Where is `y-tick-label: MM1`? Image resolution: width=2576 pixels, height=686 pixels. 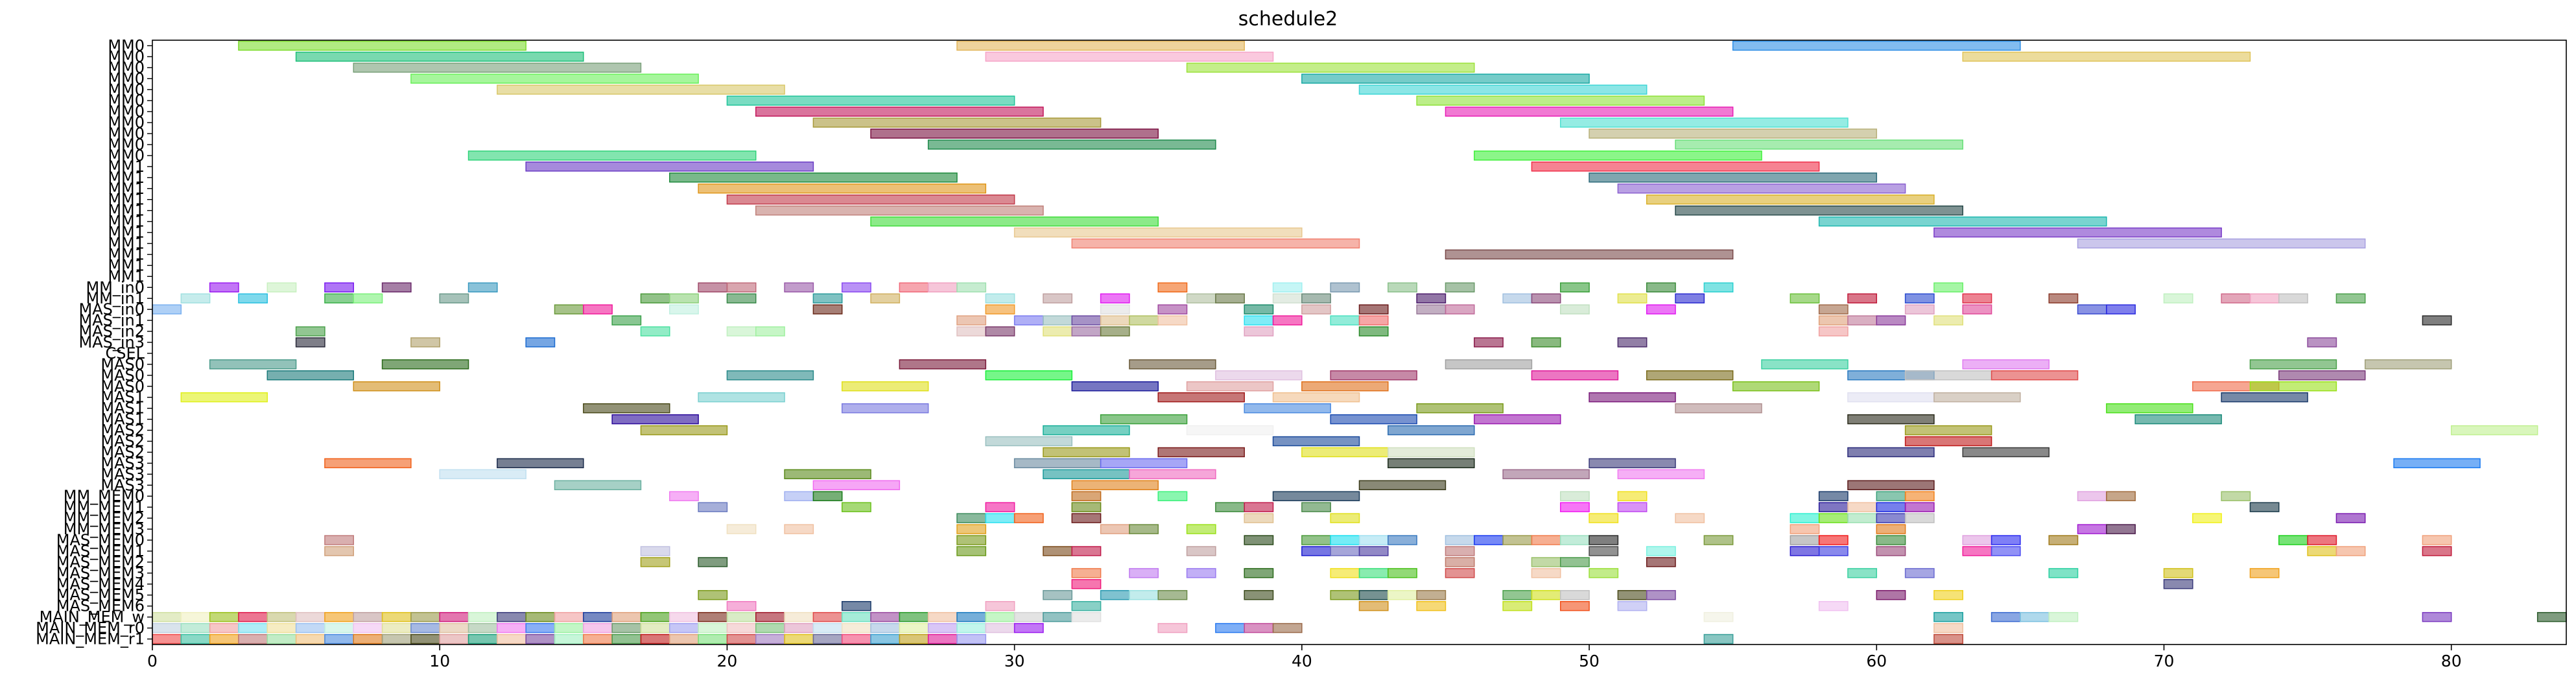
y-tick-label: MM1 is located at coordinates (126, 222).